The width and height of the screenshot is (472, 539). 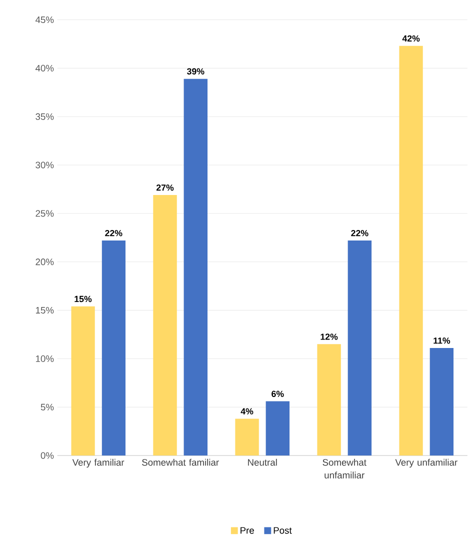 What do you see at coordinates (45, 262) in the screenshot?
I see `y-tick-label: 20%` at bounding box center [45, 262].